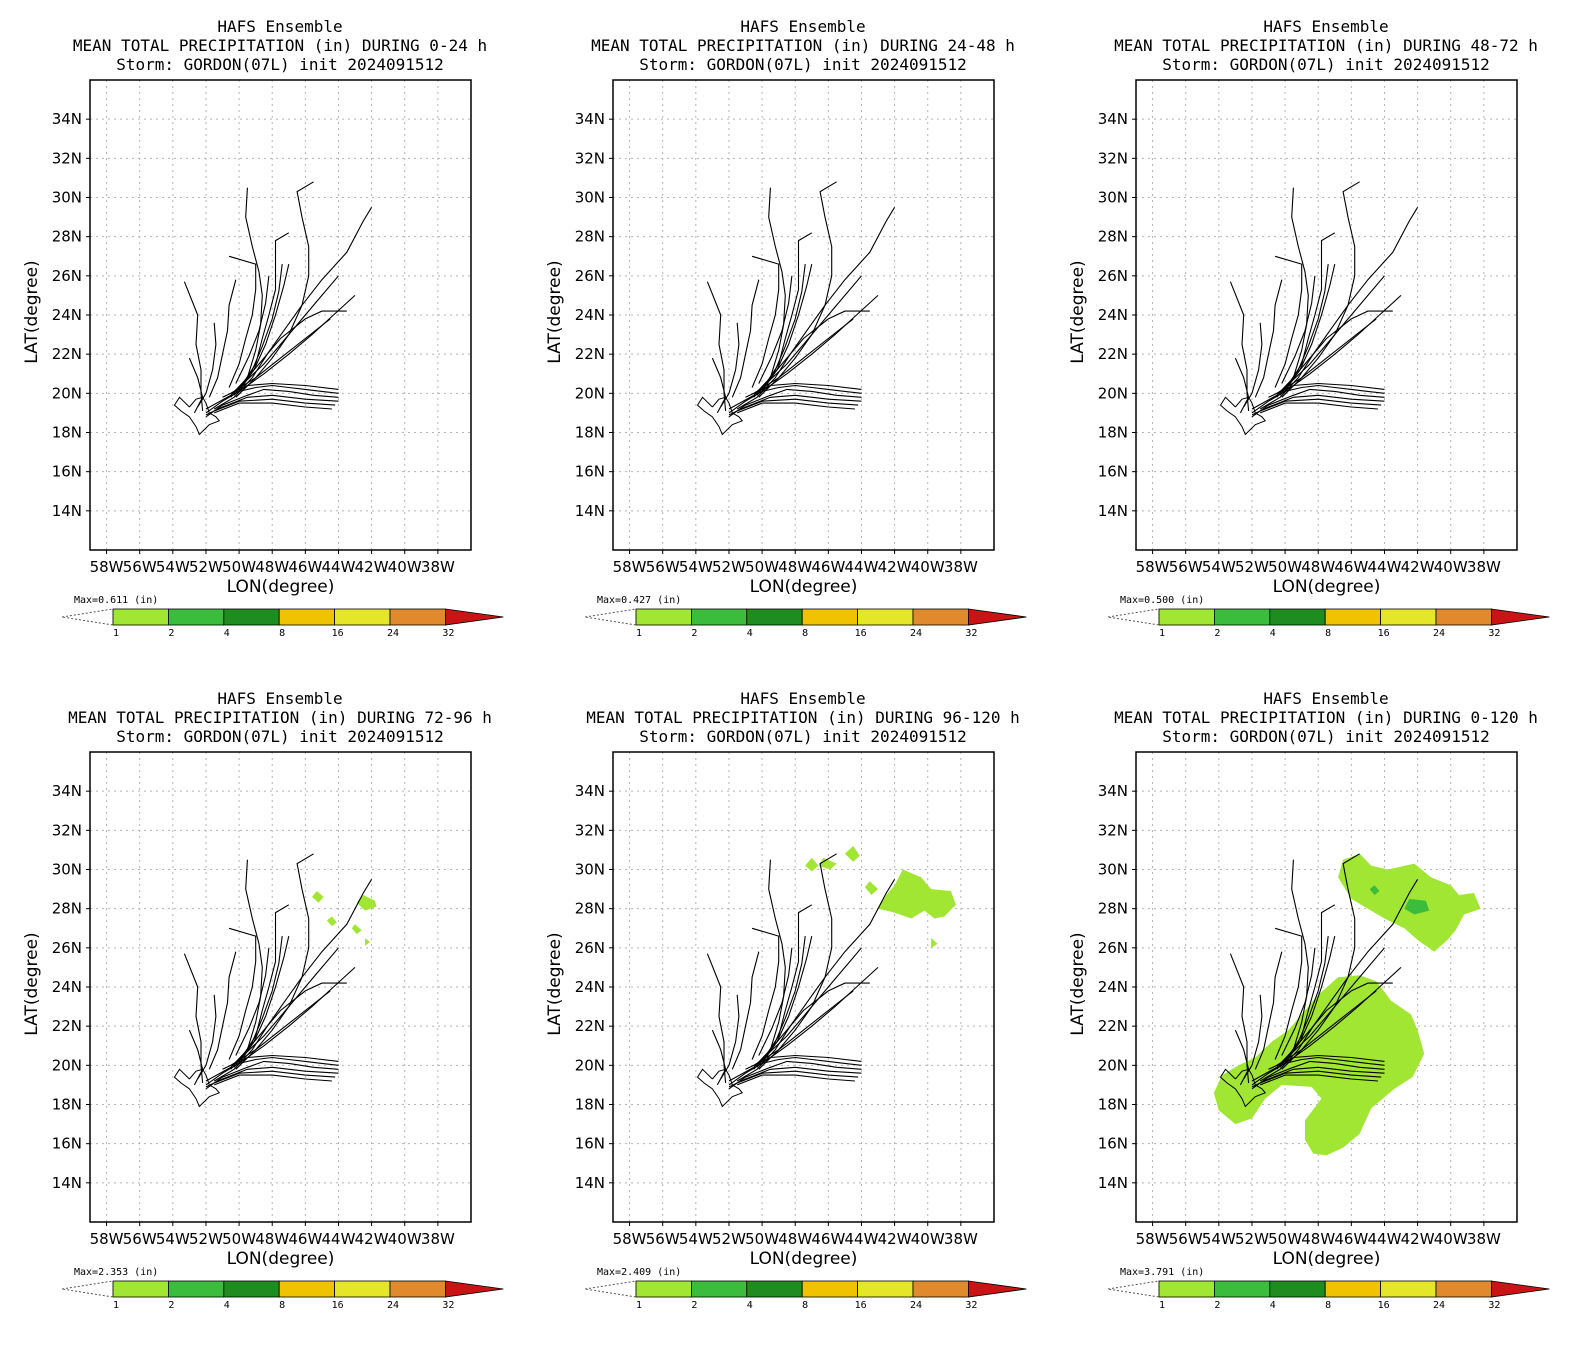 The width and height of the screenshot is (1578, 1352). What do you see at coordinates (590, 1026) in the screenshot?
I see `lat-tick-label: 22N` at bounding box center [590, 1026].